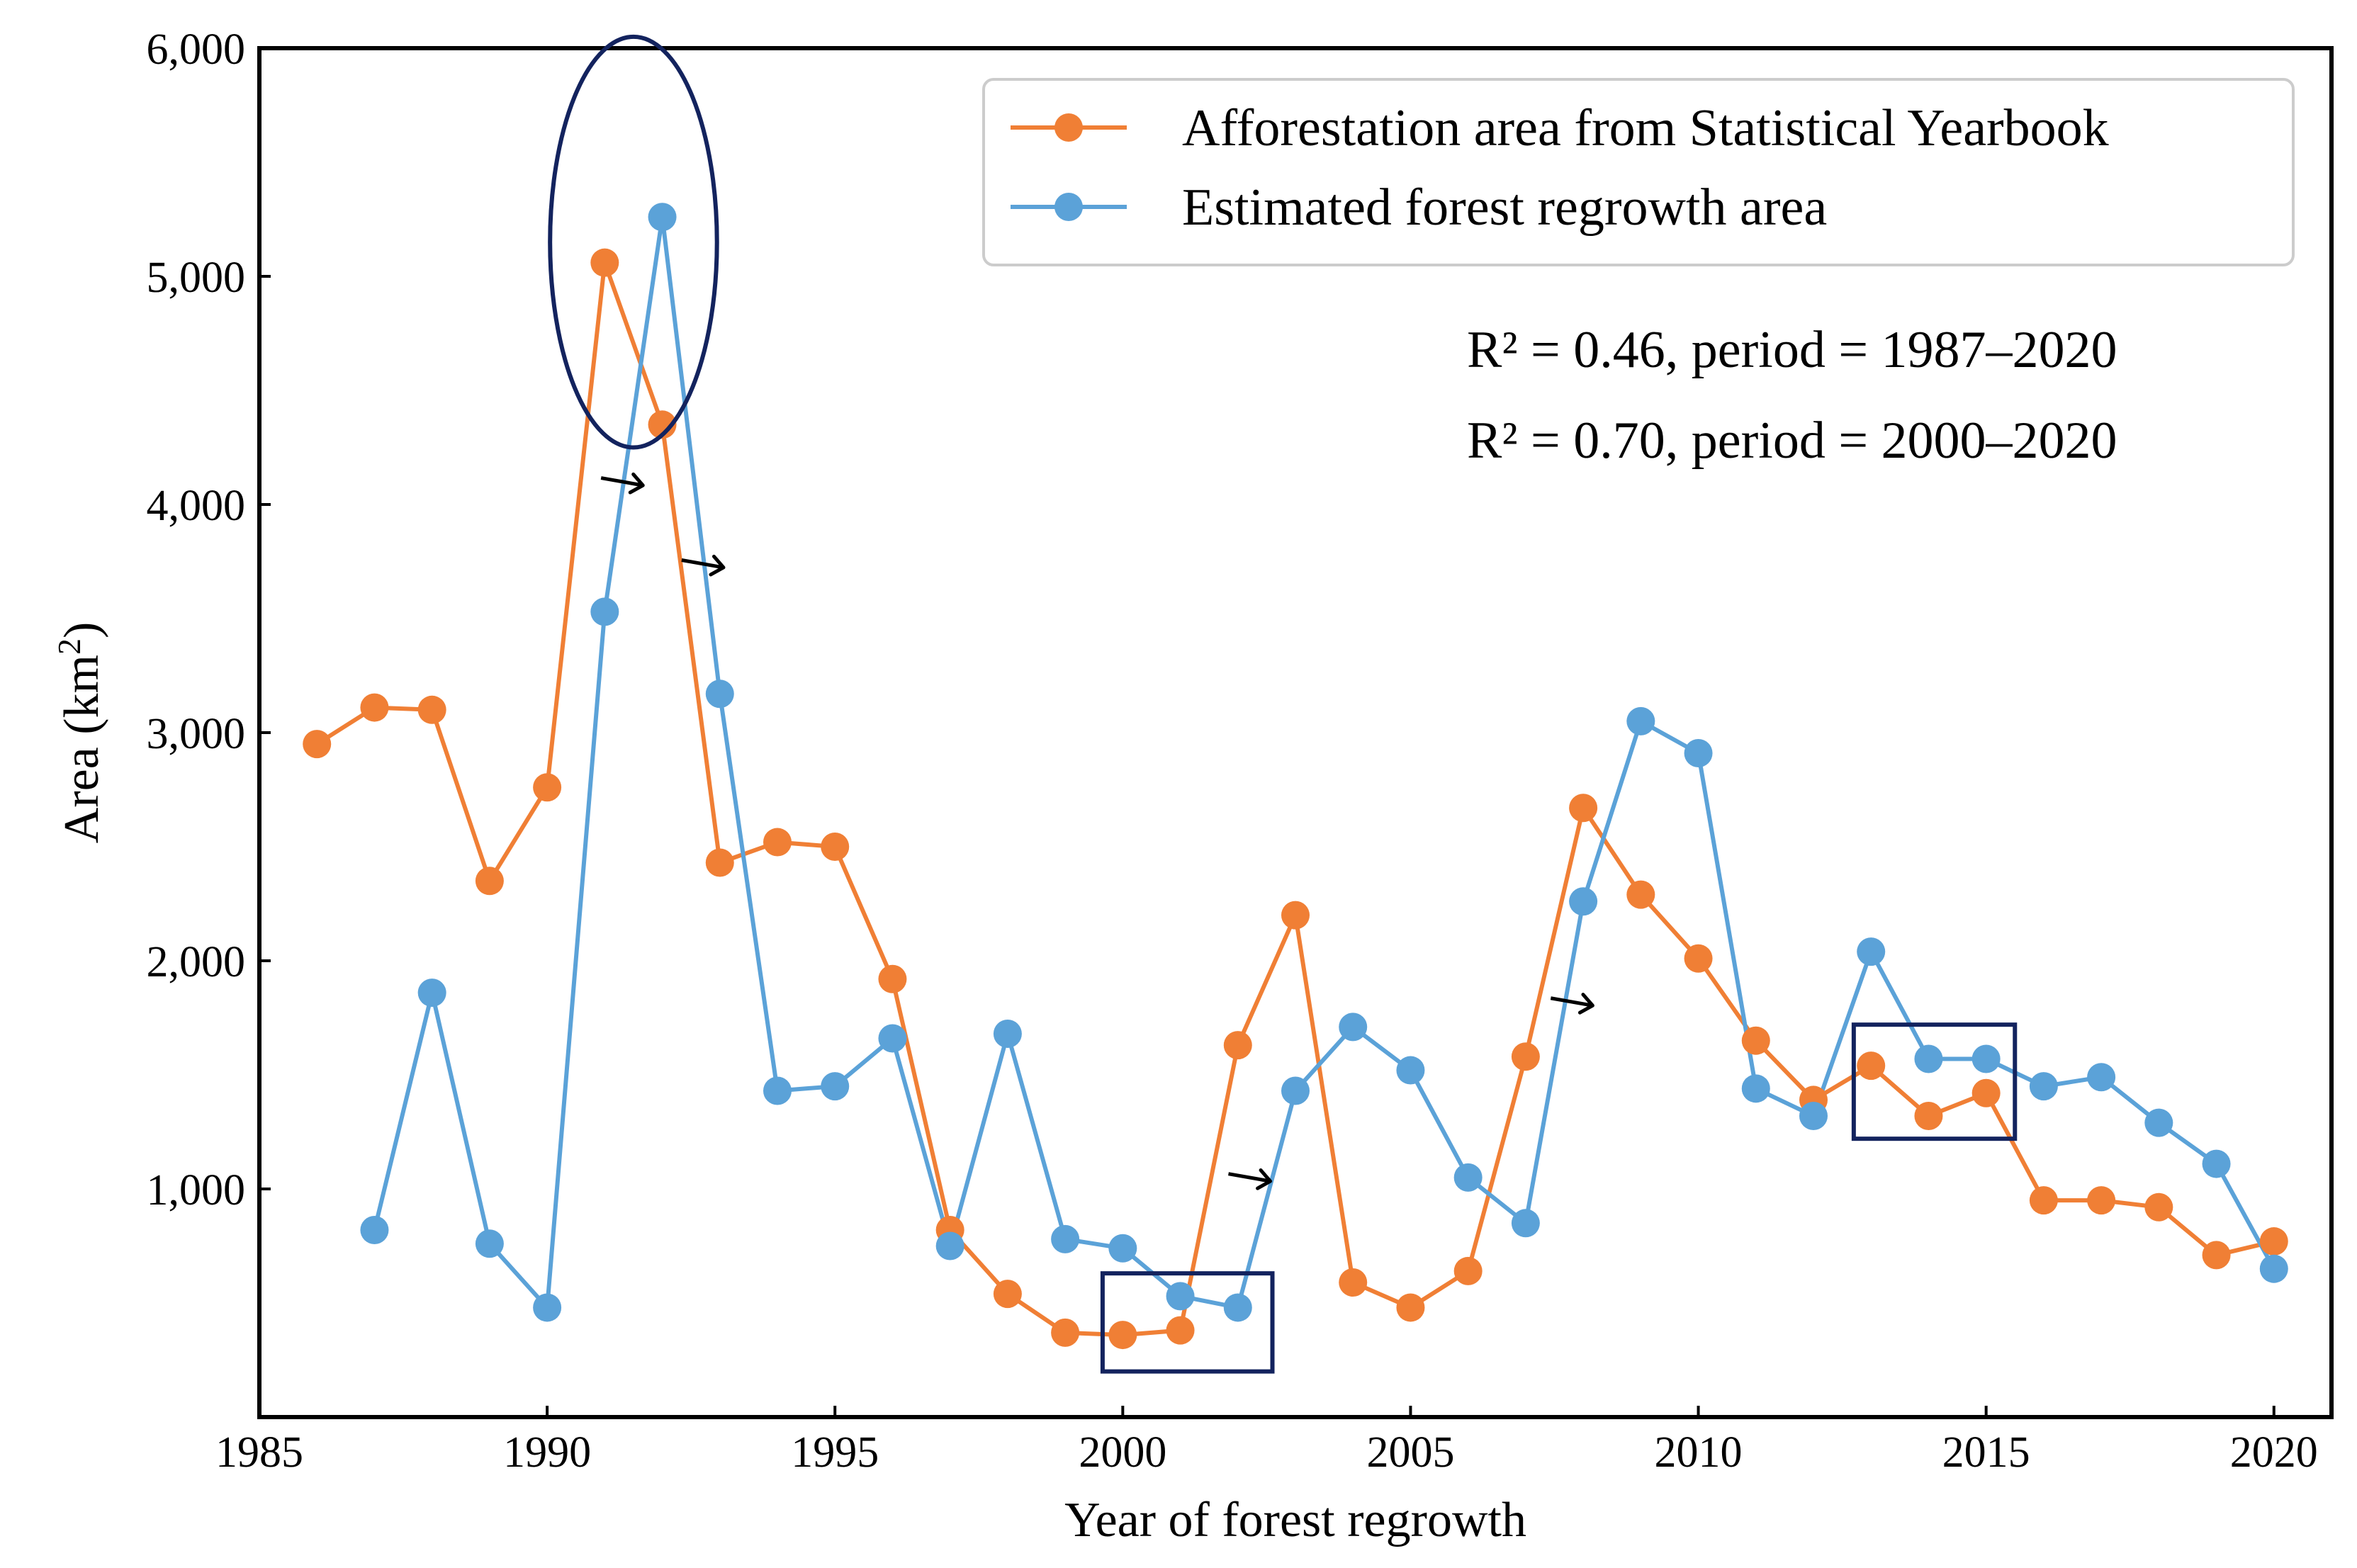  What do you see at coordinates (1583, 901) in the screenshot?
I see `point-estimated-2008` at bounding box center [1583, 901].